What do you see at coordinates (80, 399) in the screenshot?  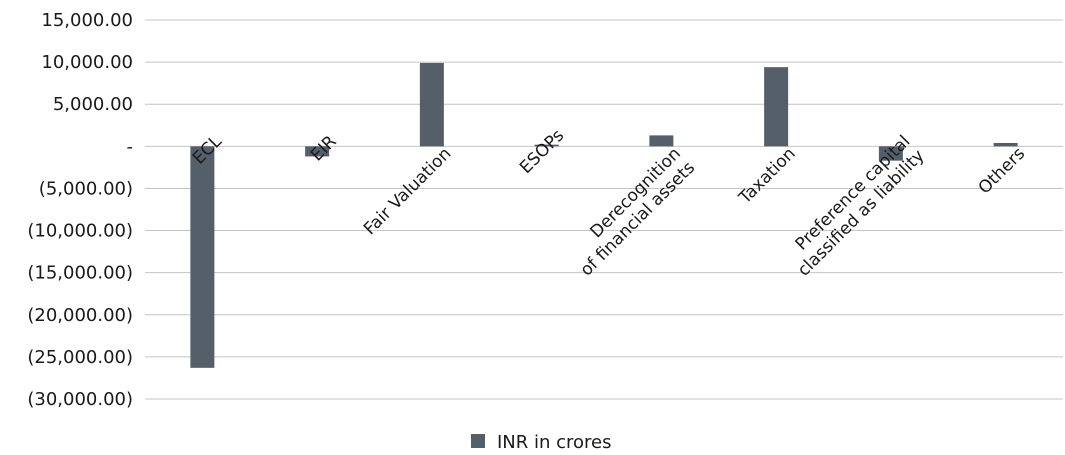 I see `y-tick-label: (30,000.00)` at bounding box center [80, 399].